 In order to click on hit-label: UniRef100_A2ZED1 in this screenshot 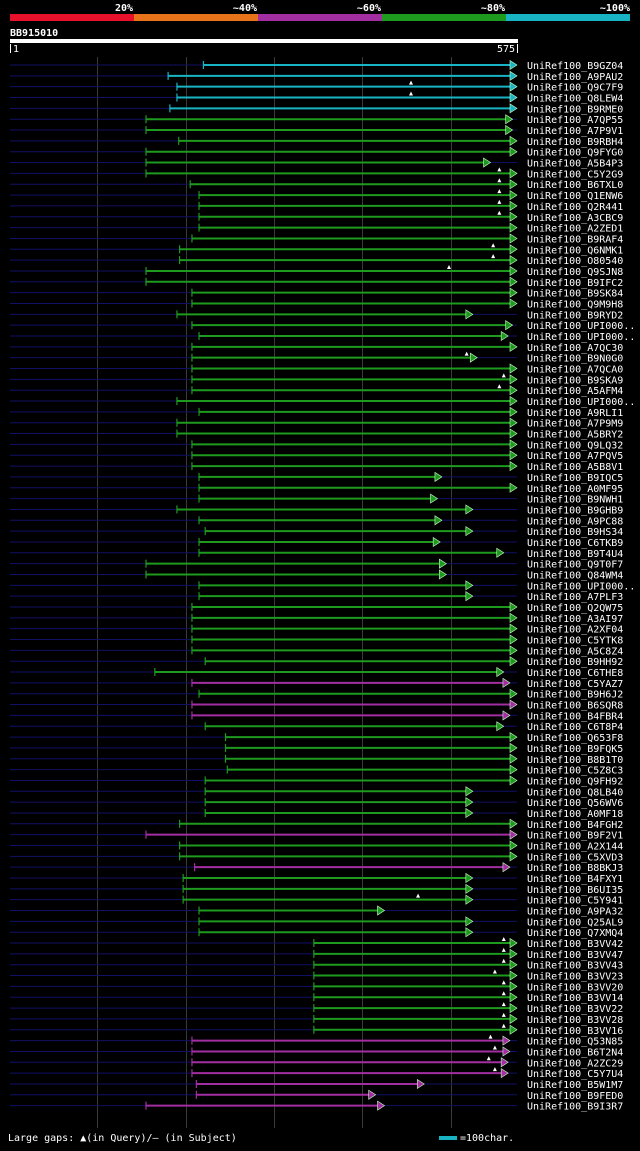, I will do `click(575, 229)`.